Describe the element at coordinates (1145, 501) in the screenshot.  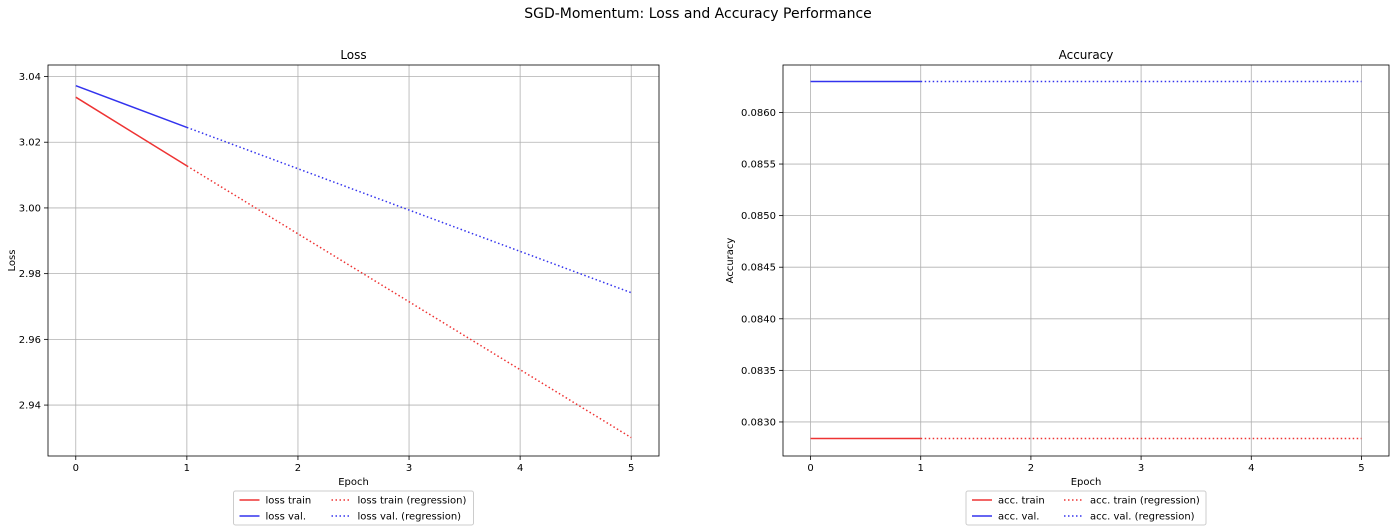
I see `legend-label: acc. train (regression)` at that location.